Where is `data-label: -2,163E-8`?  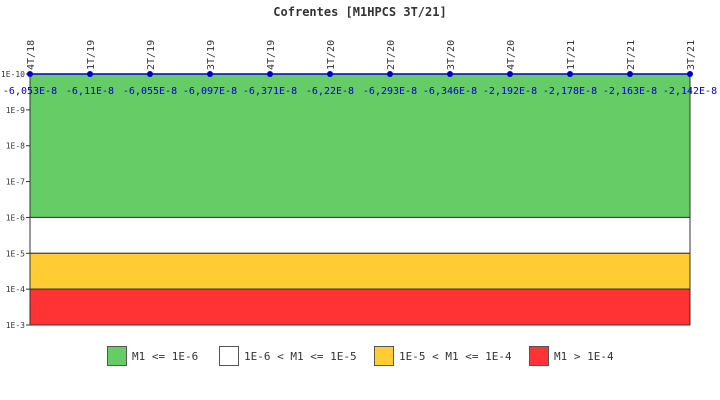
data-label: -2,163E-8 is located at coordinates (630, 91).